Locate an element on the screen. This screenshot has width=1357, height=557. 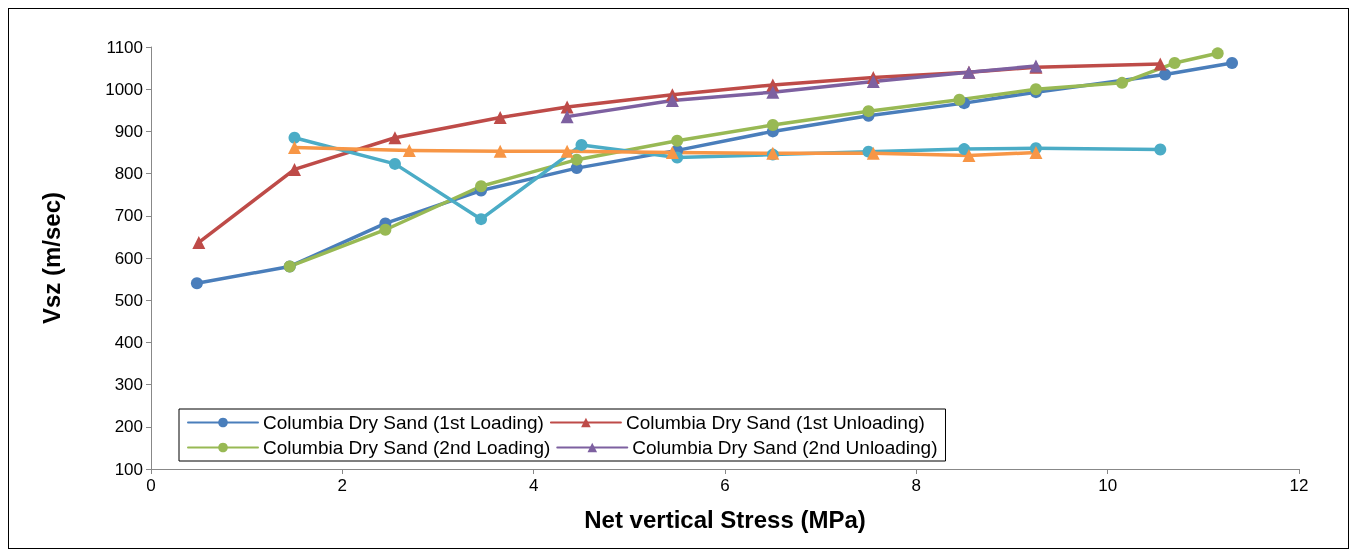
y-tick-label: 700 is located at coordinates (128, 216).